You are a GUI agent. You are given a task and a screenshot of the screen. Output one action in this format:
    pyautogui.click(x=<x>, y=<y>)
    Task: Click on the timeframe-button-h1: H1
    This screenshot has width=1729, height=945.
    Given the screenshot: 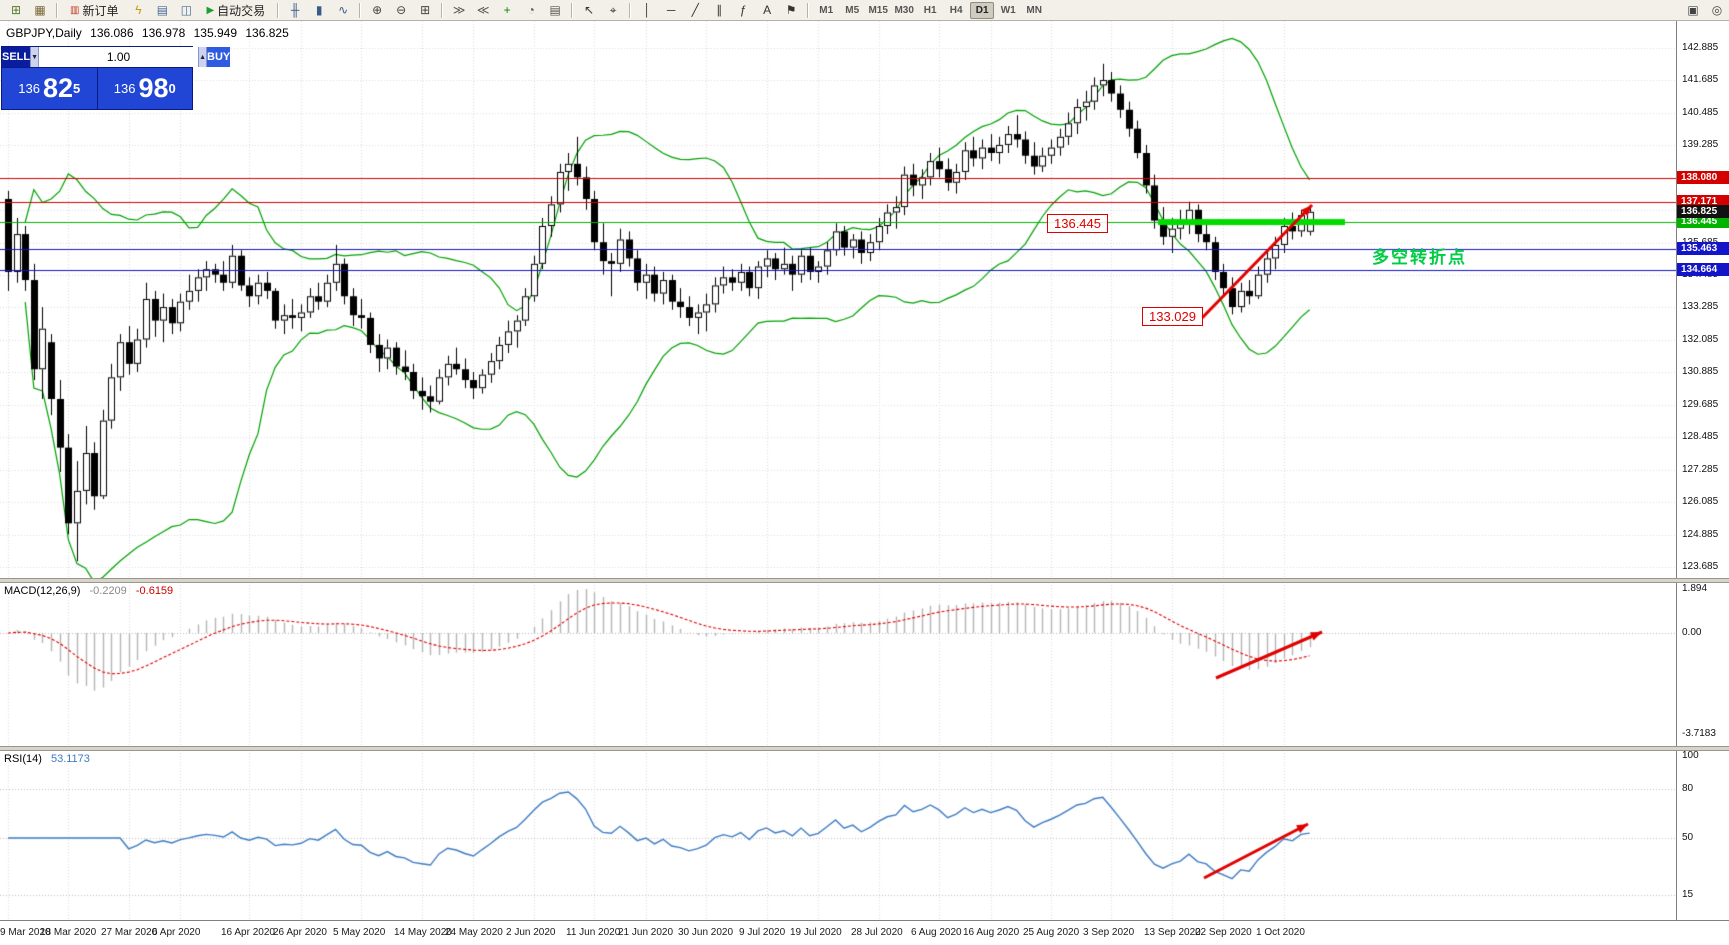 What is the action you would take?
    pyautogui.click(x=930, y=10)
    